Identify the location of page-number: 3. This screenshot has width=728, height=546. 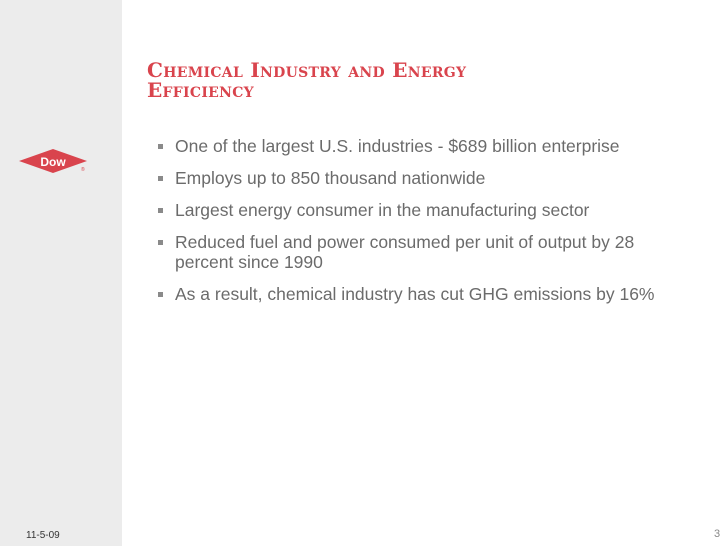
(717, 534).